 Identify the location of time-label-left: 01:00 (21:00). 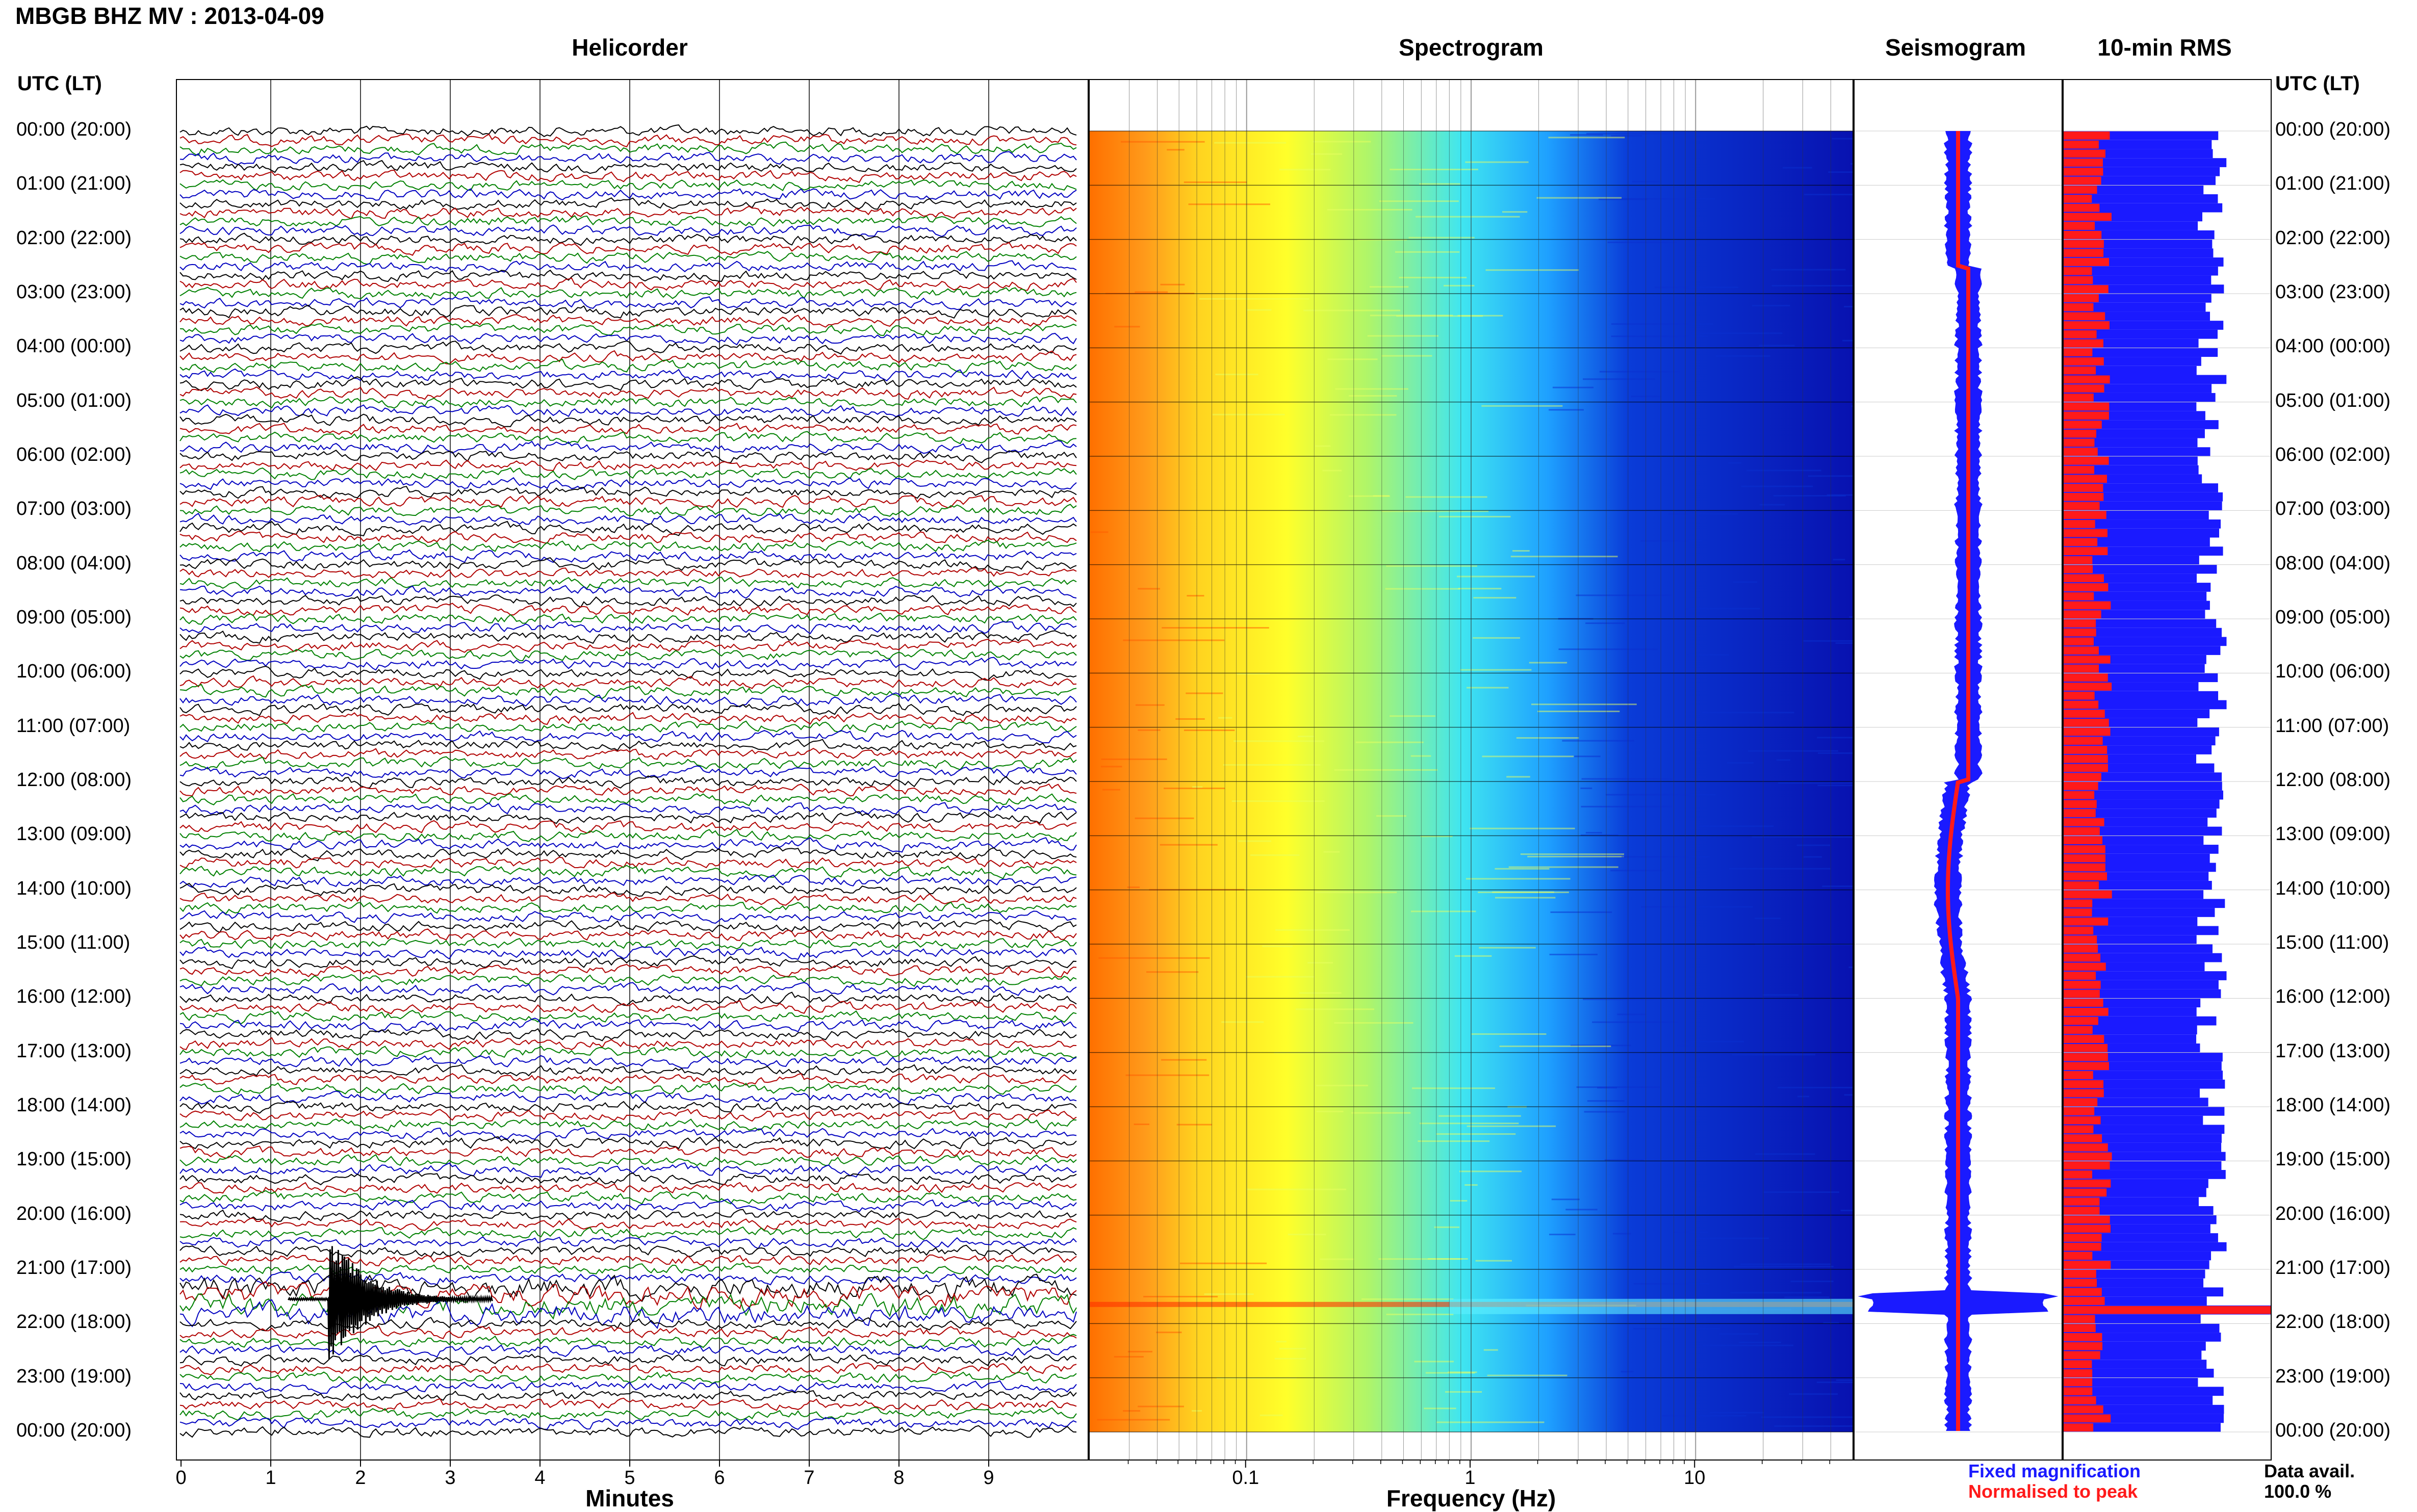
(74, 184).